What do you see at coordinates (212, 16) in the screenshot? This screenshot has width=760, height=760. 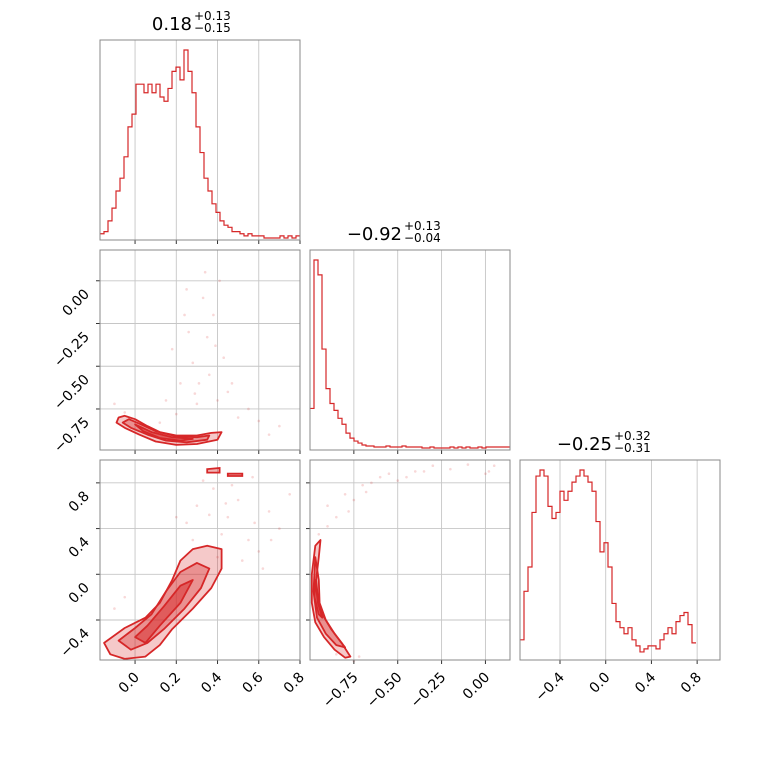 I see `title-param-0-plus: +0.13` at bounding box center [212, 16].